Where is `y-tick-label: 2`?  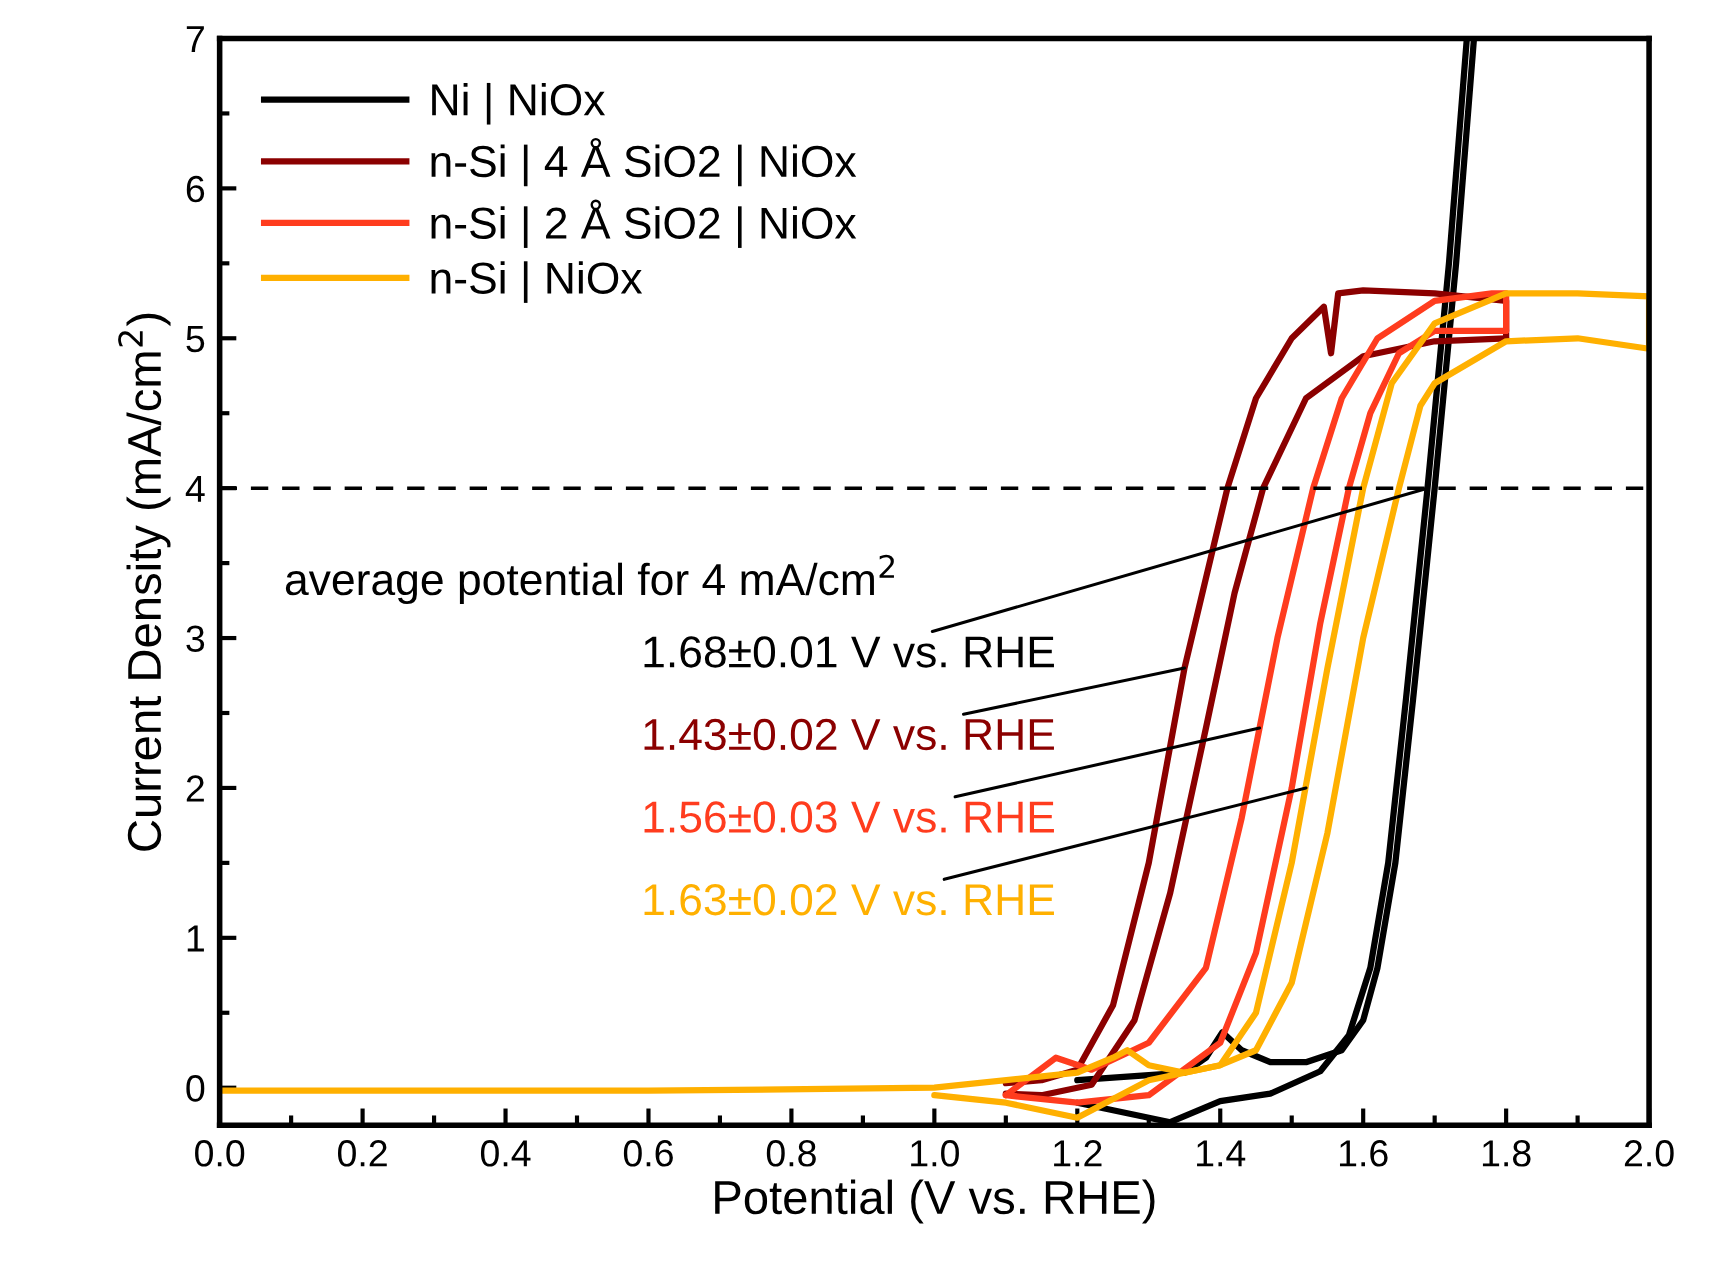 y-tick-label: 2 is located at coordinates (195, 788).